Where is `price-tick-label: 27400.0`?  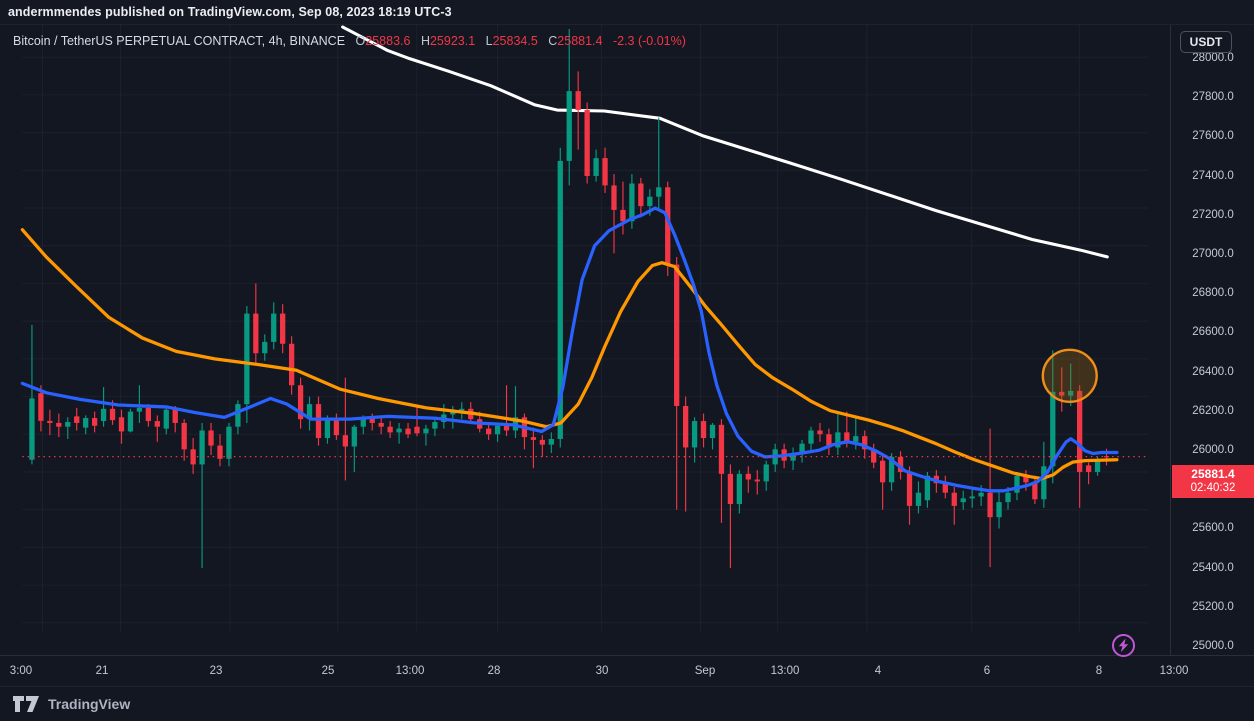
price-tick-label: 27400.0 is located at coordinates (1213, 175).